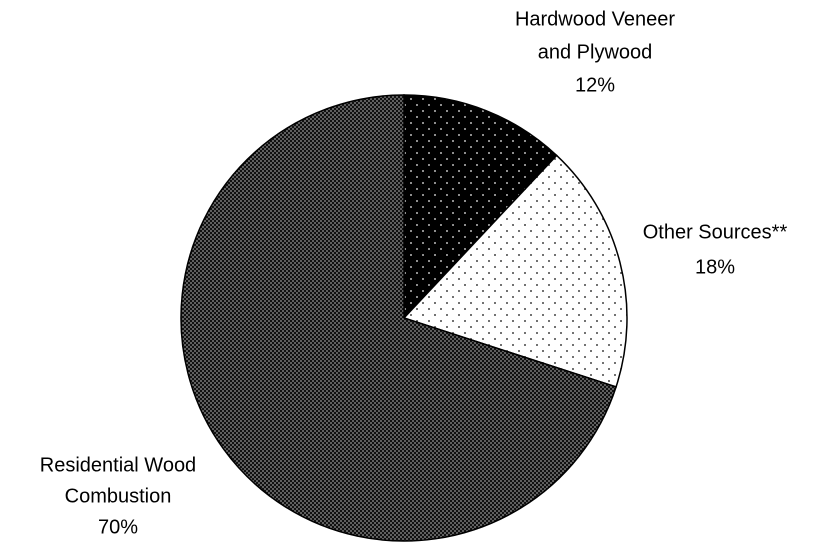 Image resolution: width=818 pixels, height=542 pixels. What do you see at coordinates (118, 496) in the screenshot?
I see `slice-label: Combustion` at bounding box center [118, 496].